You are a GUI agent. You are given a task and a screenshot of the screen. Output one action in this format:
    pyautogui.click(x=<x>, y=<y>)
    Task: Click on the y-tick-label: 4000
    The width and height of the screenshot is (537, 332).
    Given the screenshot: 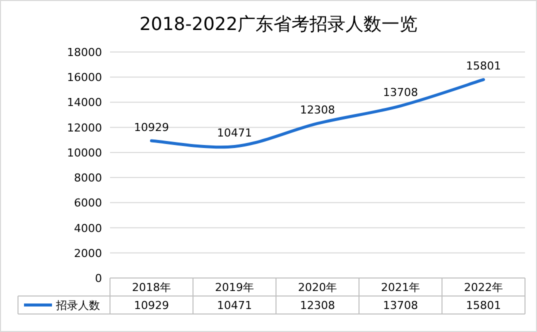 What is the action you would take?
    pyautogui.click(x=88, y=228)
    